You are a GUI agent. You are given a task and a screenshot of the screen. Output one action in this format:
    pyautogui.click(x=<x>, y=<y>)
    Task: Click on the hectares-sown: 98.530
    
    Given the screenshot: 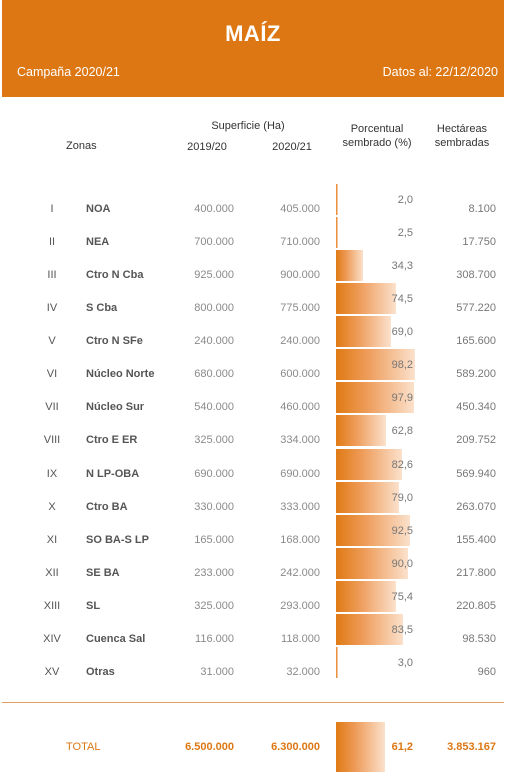 What is the action you would take?
    pyautogui.click(x=479, y=638)
    